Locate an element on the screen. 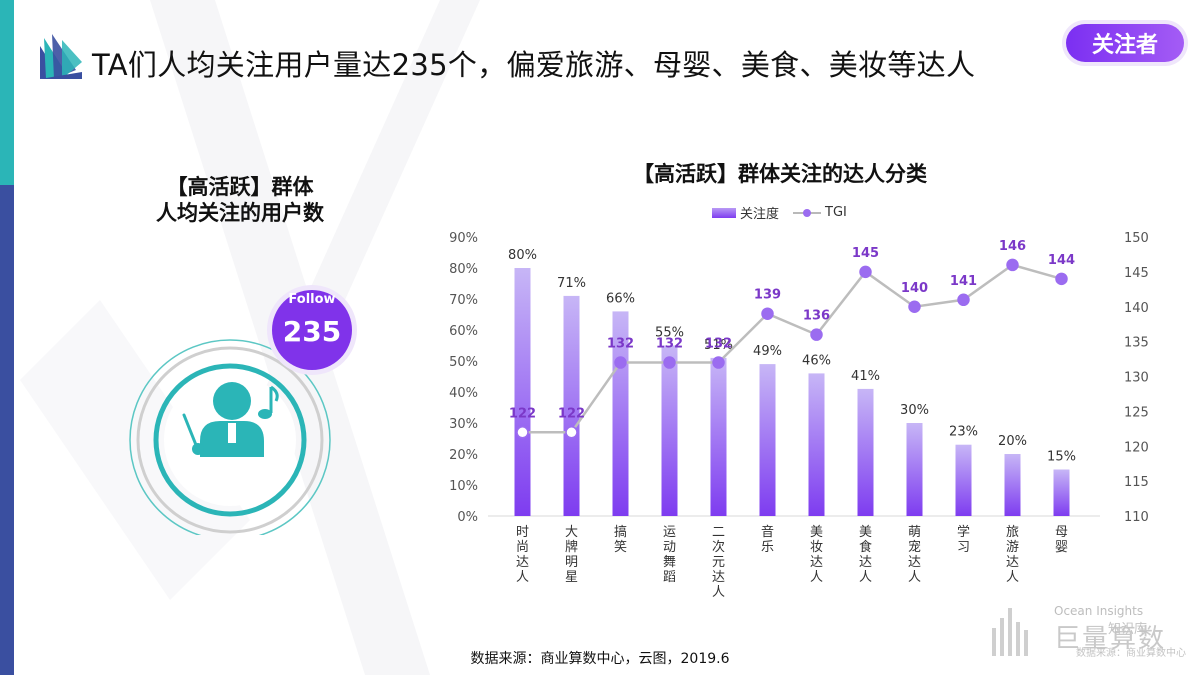 The image size is (1200, 675). x-category-label: 学习 is located at coordinates (963, 539).